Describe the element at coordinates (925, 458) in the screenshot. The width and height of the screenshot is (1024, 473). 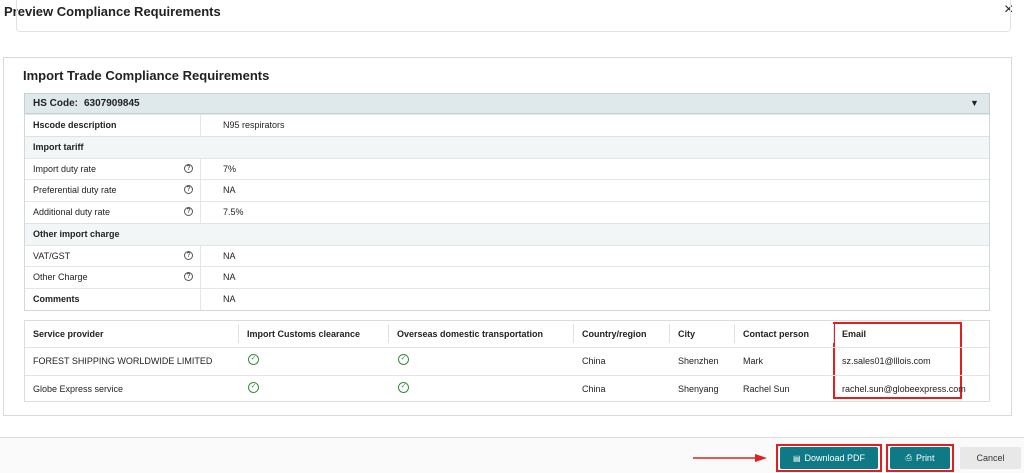
I see `button-label: Print` at that location.